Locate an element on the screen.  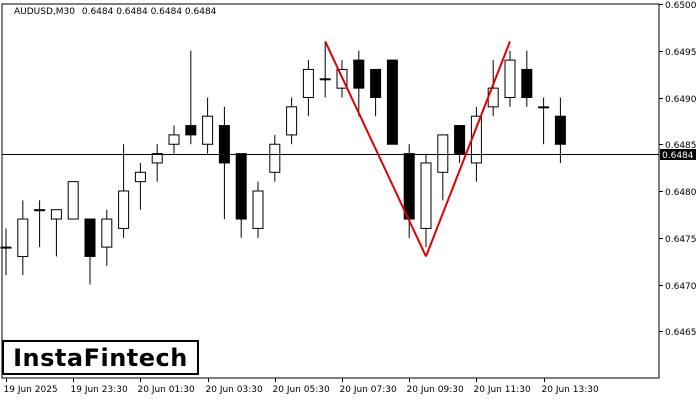
y-tick-label: 0.6475 is located at coordinates (681, 240).